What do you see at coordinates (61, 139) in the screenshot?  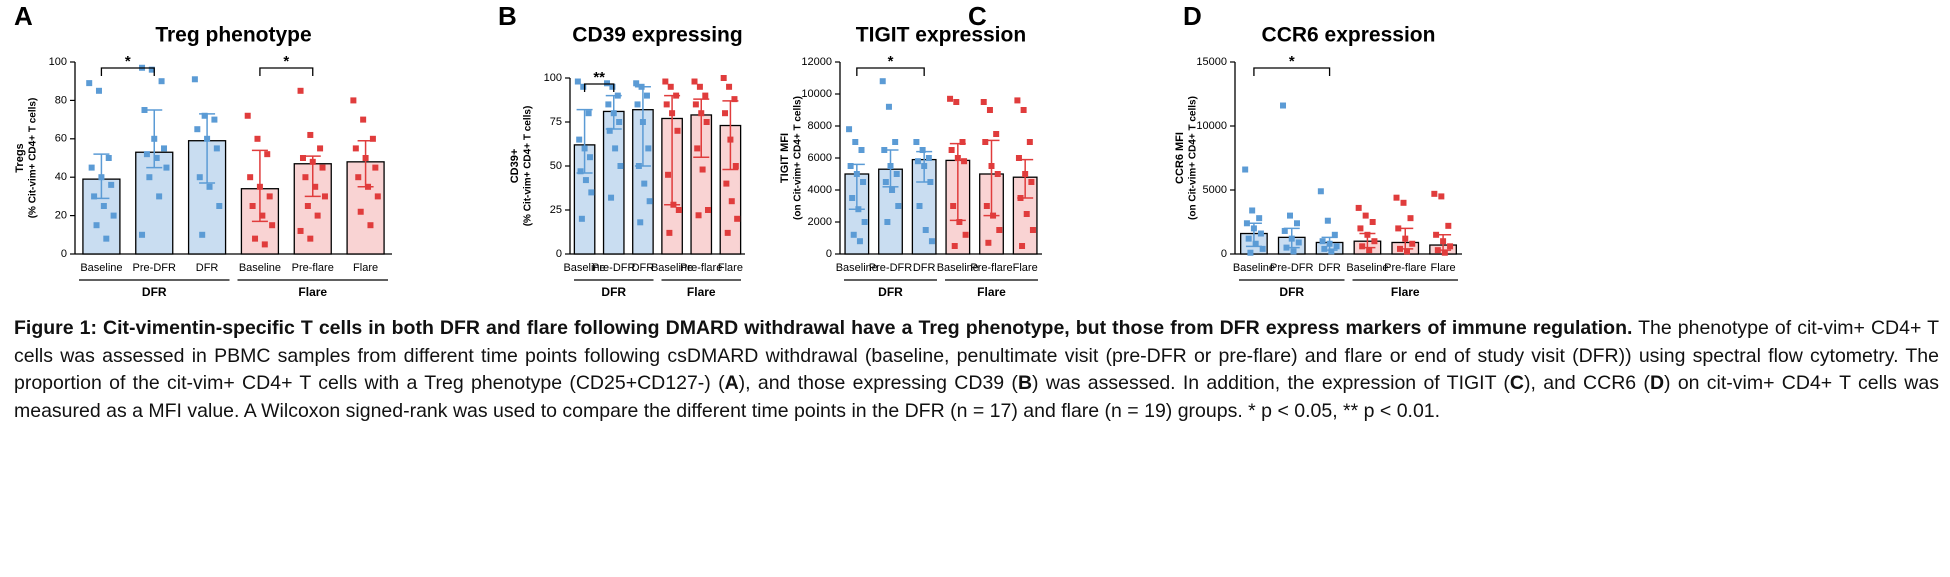 I see `y-tick-label: 60` at bounding box center [61, 139].